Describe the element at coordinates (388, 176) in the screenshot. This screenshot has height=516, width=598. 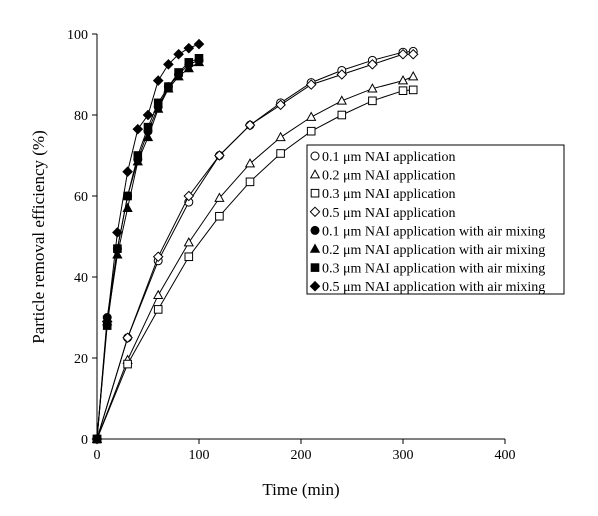
I see `legend-label-2: 0.2 μm NAI application` at that location.